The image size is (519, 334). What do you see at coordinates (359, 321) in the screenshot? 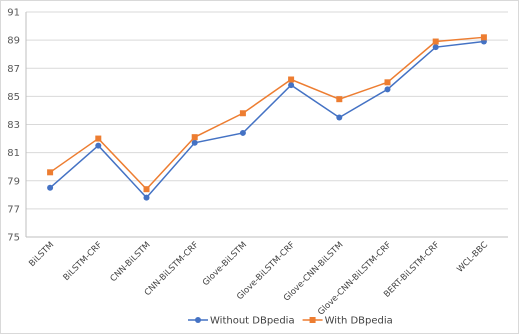
I see `legend-label: With DBpedia` at bounding box center [359, 321].